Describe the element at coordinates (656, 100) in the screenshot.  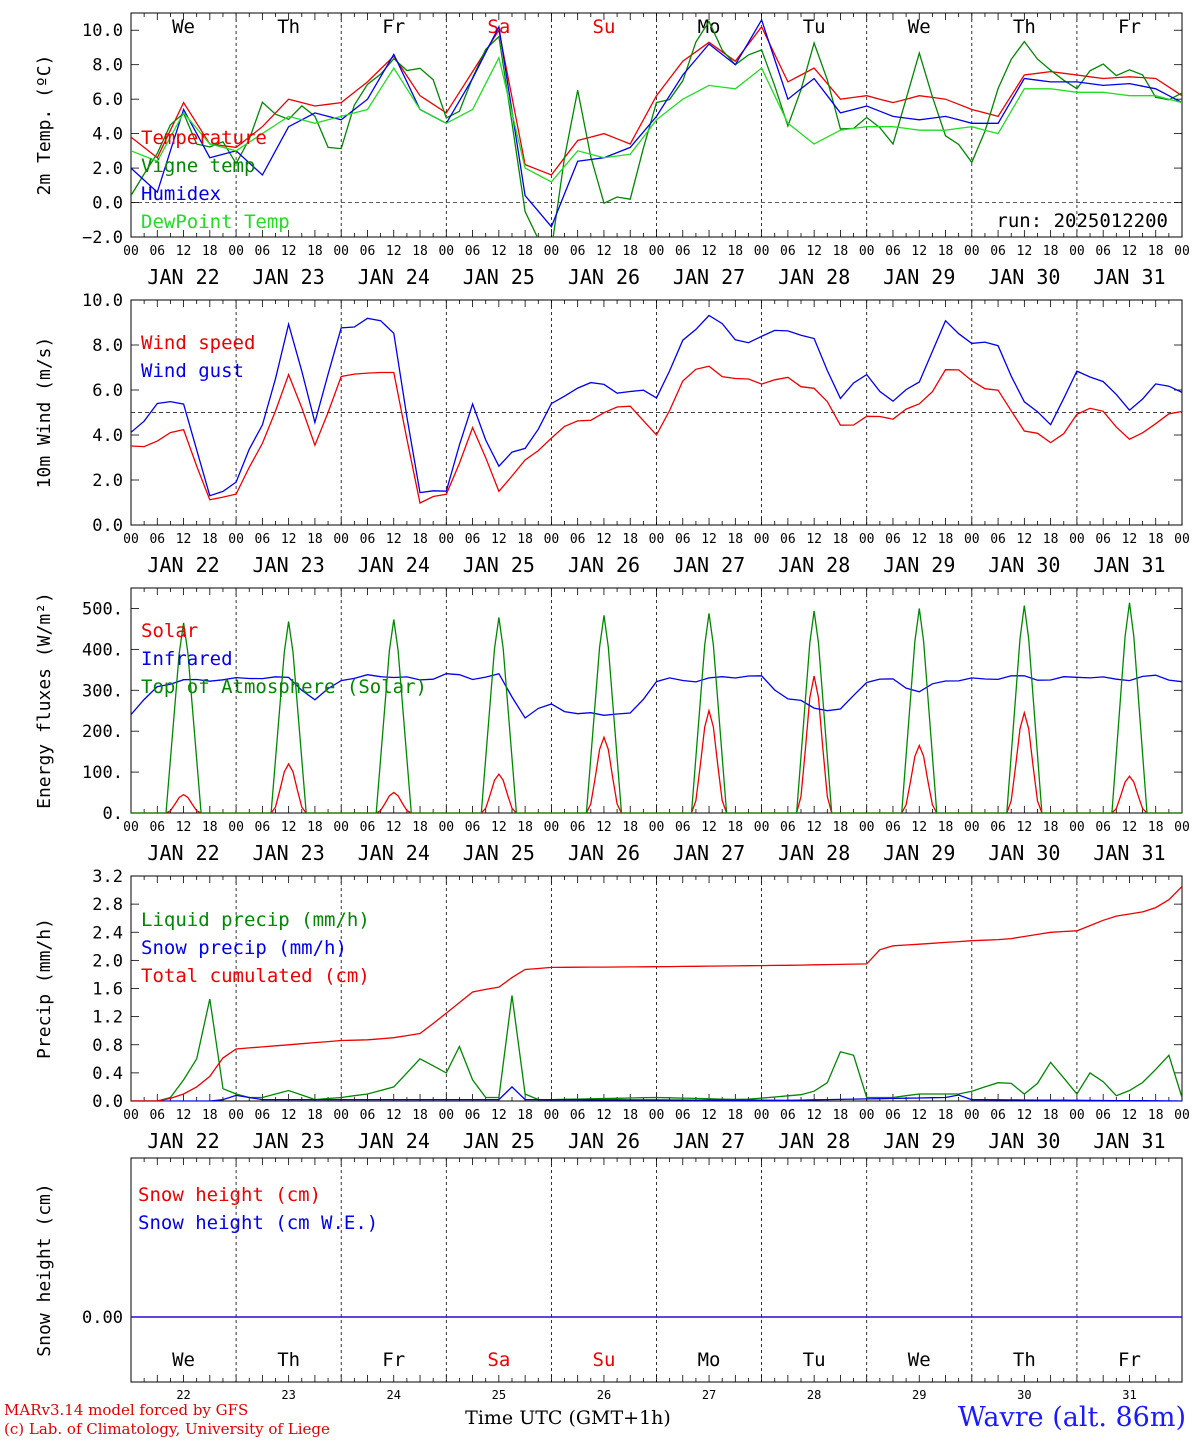
I see `series-line-temperature` at that location.